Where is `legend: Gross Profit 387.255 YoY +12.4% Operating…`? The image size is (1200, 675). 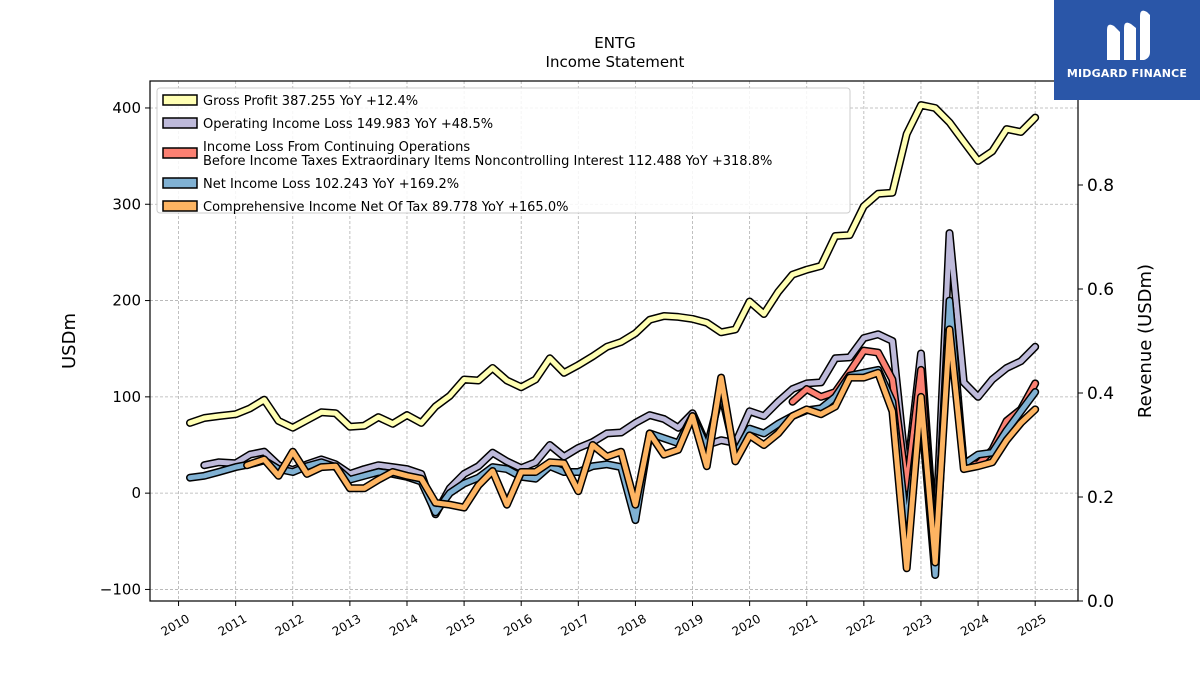 legend: Gross Profit 387.255 YoY +12.4% Operating… is located at coordinates (503, 151).